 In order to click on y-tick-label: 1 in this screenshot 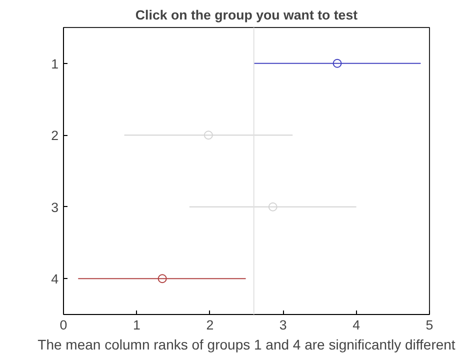, I will do `click(55, 64)`.